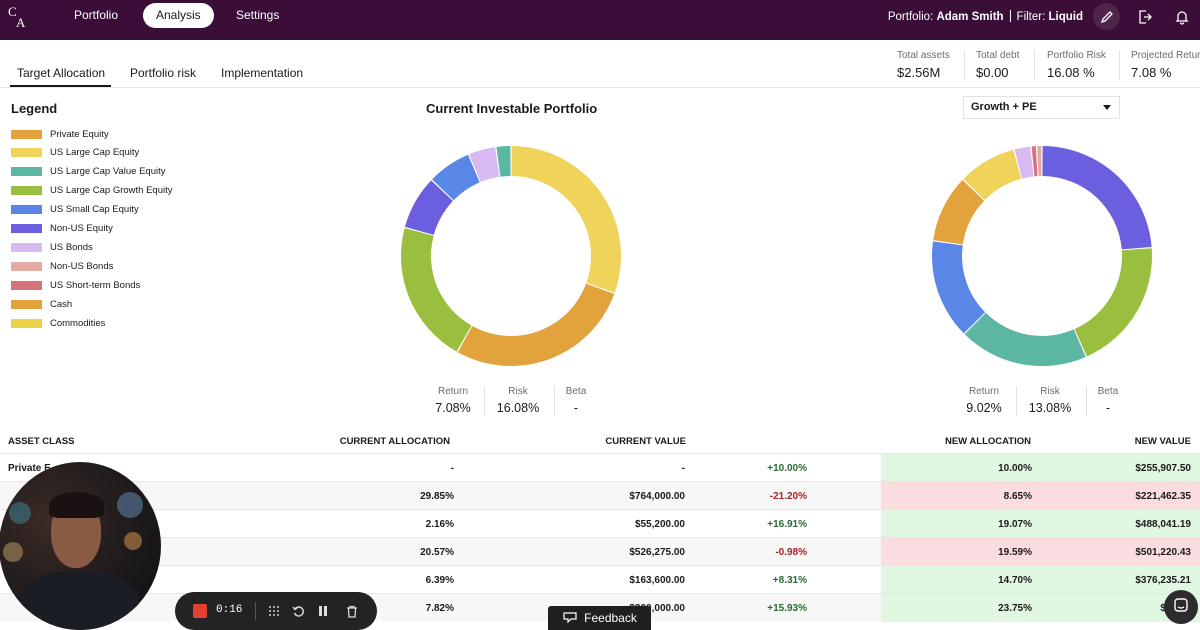  Describe the element at coordinates (600, 467) in the screenshot. I see `table-row: Private E - - +10.00% 10.00% $255,907.50` at that location.